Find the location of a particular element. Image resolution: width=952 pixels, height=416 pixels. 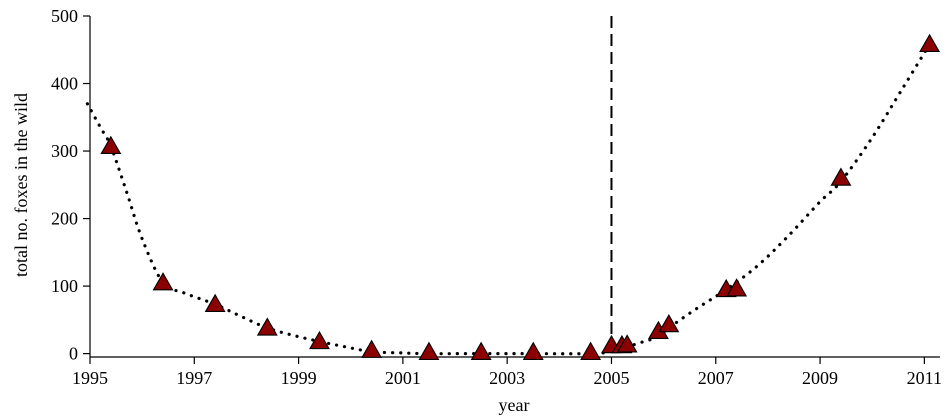

x-ticks: 1995 1997 1999 2001 2003 2005 2007 2009 2011 is located at coordinates (507, 372).